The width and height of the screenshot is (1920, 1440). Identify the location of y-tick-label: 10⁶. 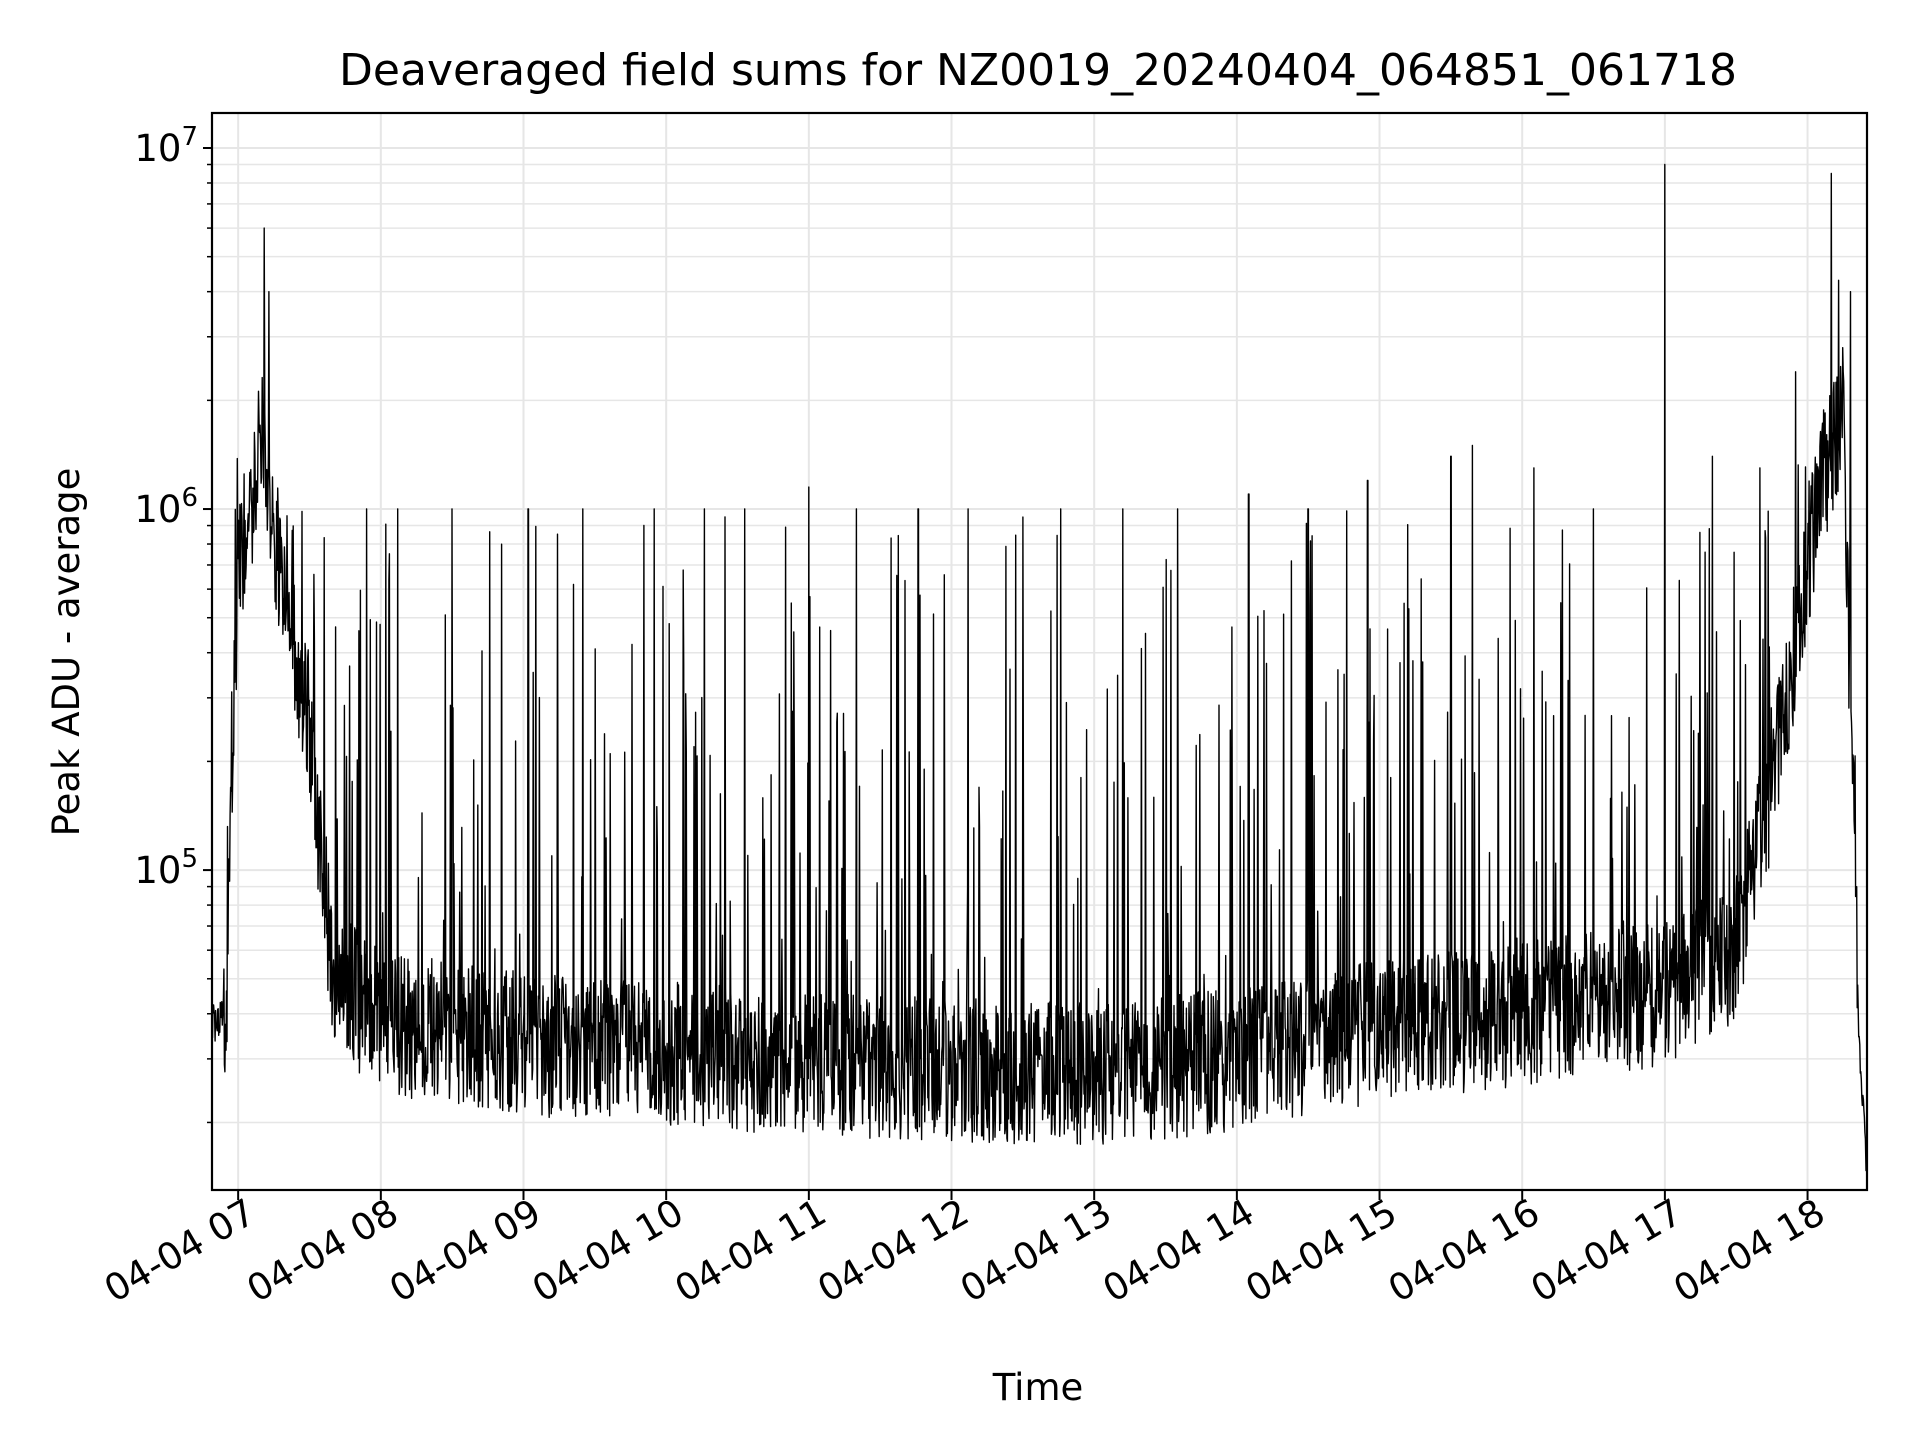
(166, 507).